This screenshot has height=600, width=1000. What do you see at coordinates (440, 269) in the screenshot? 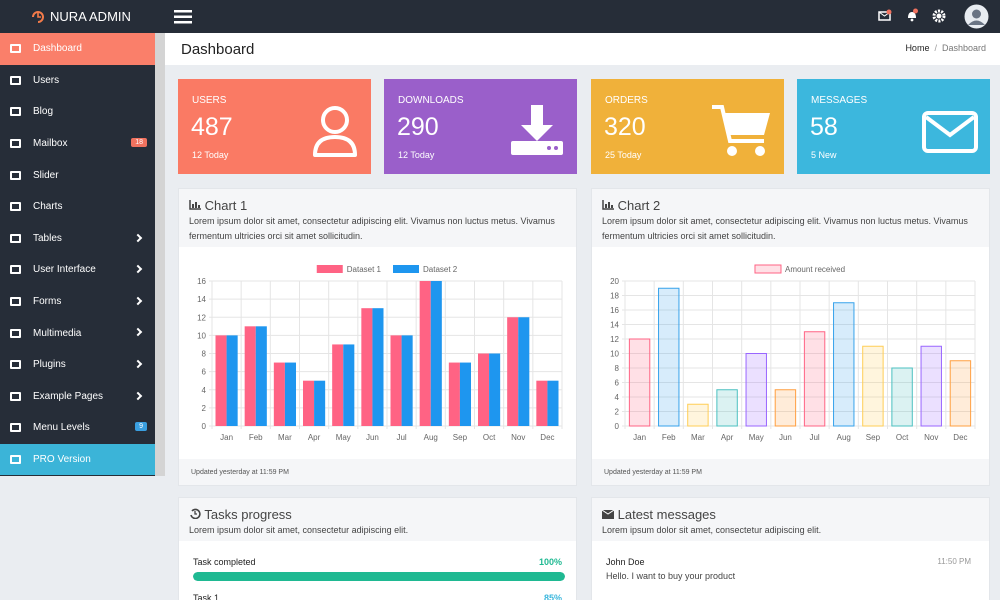
I see `legend-label: Dataset 2` at bounding box center [440, 269].